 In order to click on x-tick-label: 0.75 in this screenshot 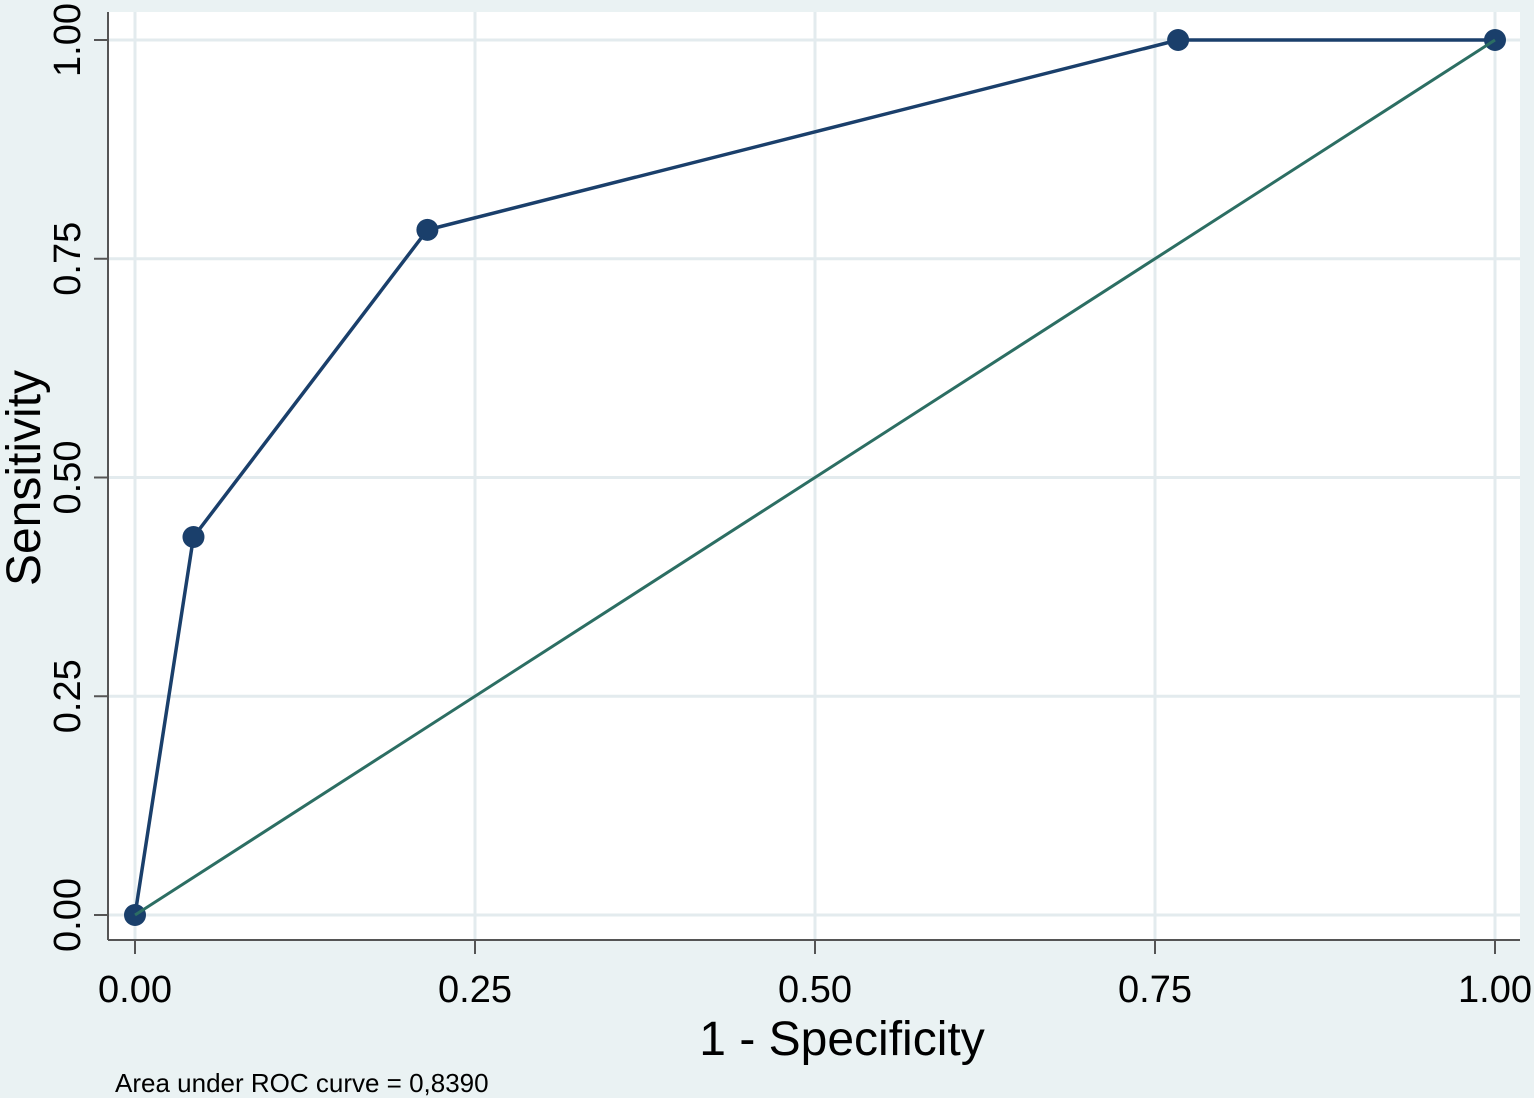, I will do `click(1155, 990)`.